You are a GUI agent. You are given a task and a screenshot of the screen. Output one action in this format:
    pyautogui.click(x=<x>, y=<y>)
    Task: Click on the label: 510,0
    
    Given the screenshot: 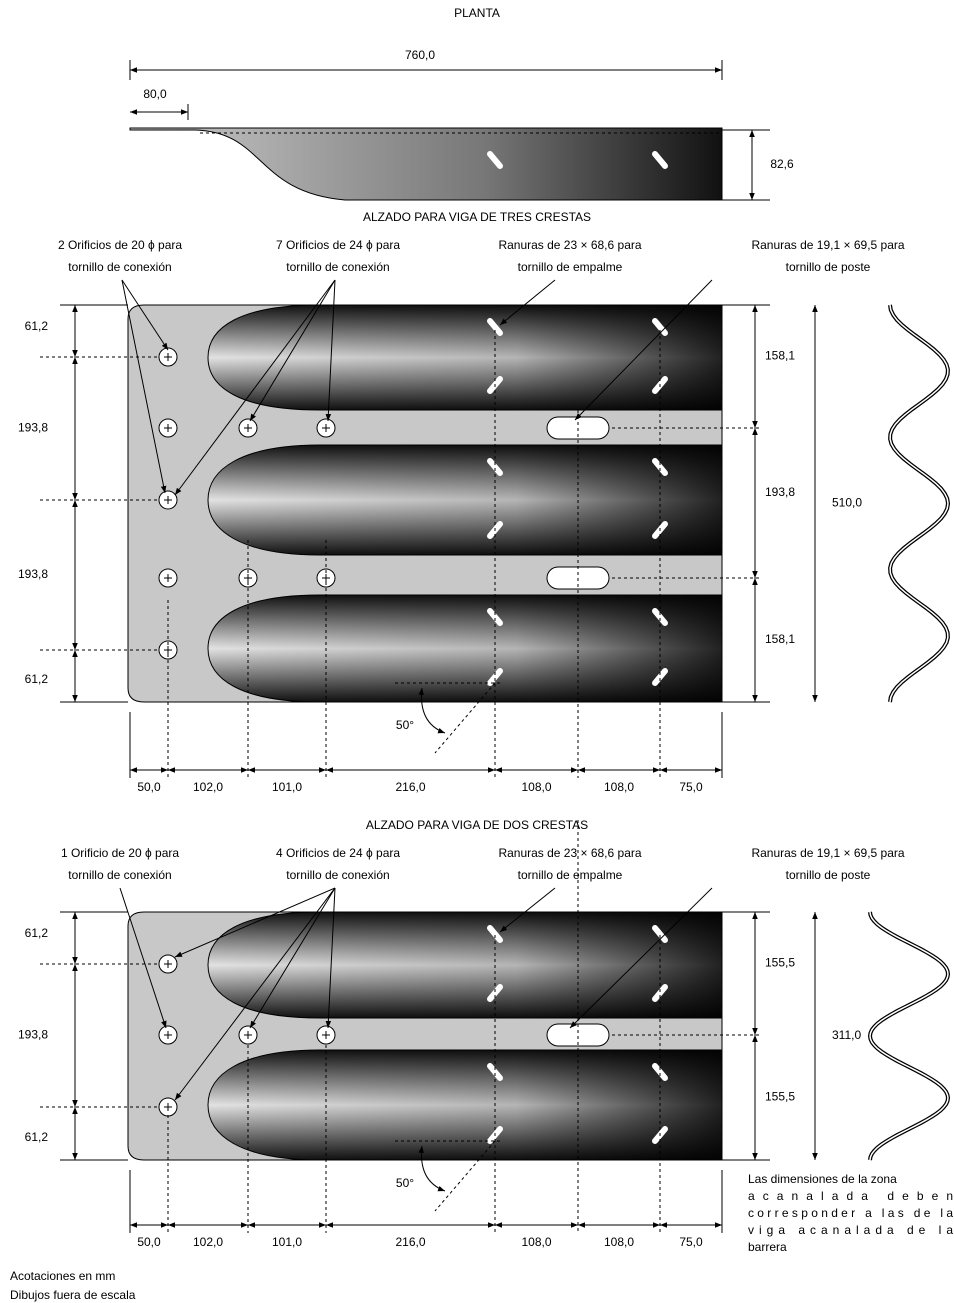 What is the action you would take?
    pyautogui.click(x=847, y=503)
    